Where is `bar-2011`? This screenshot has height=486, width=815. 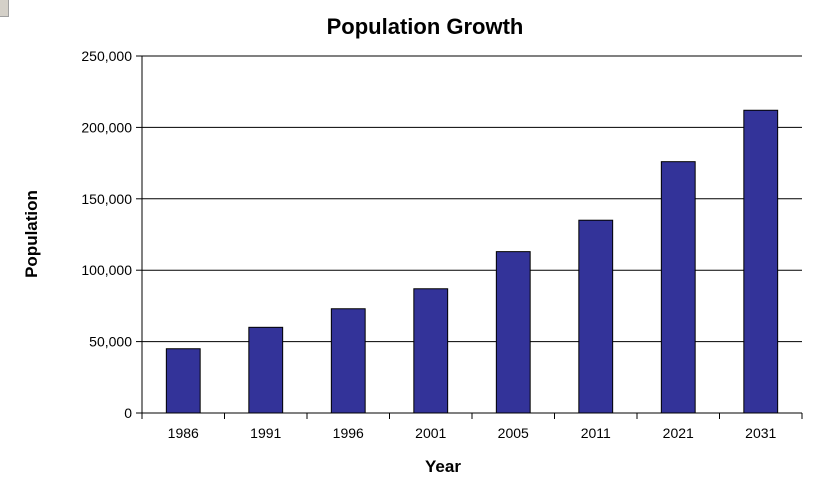 bar-2011 is located at coordinates (596, 316).